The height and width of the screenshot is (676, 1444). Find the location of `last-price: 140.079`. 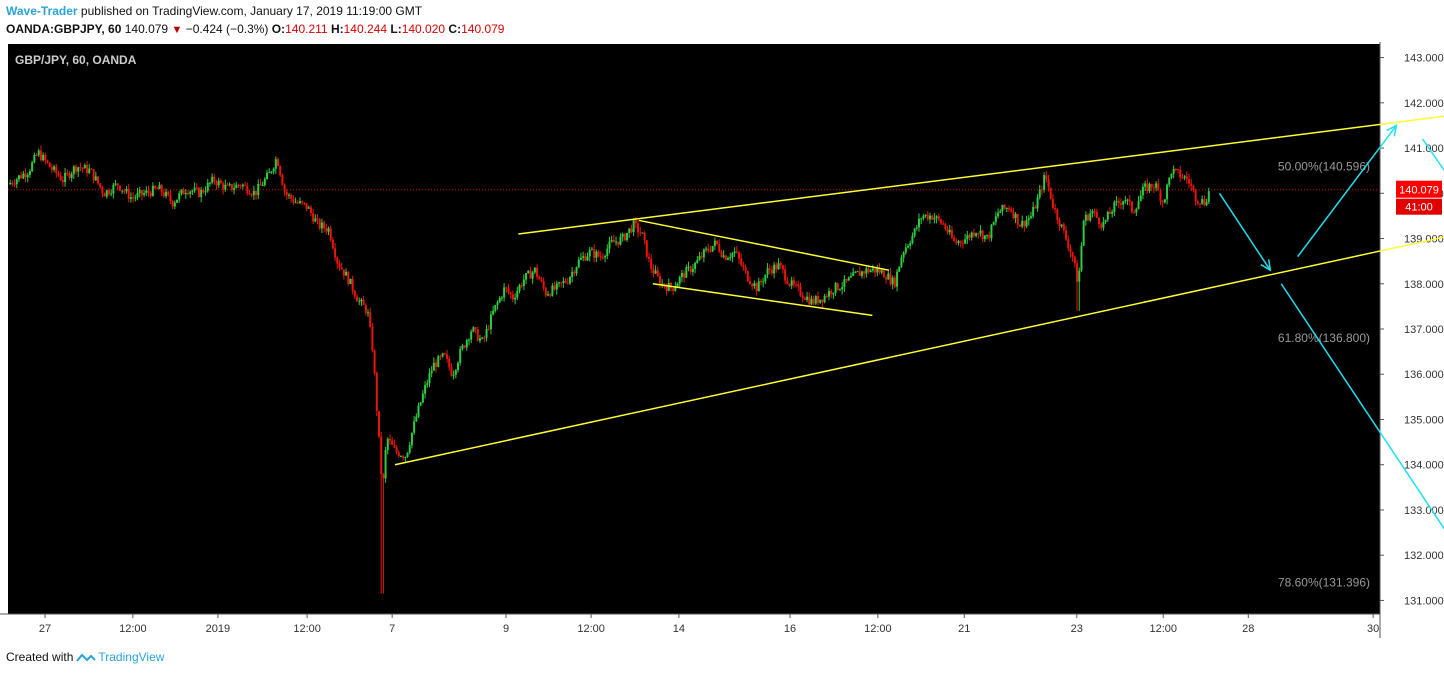

last-price: 140.079 is located at coordinates (146, 29).